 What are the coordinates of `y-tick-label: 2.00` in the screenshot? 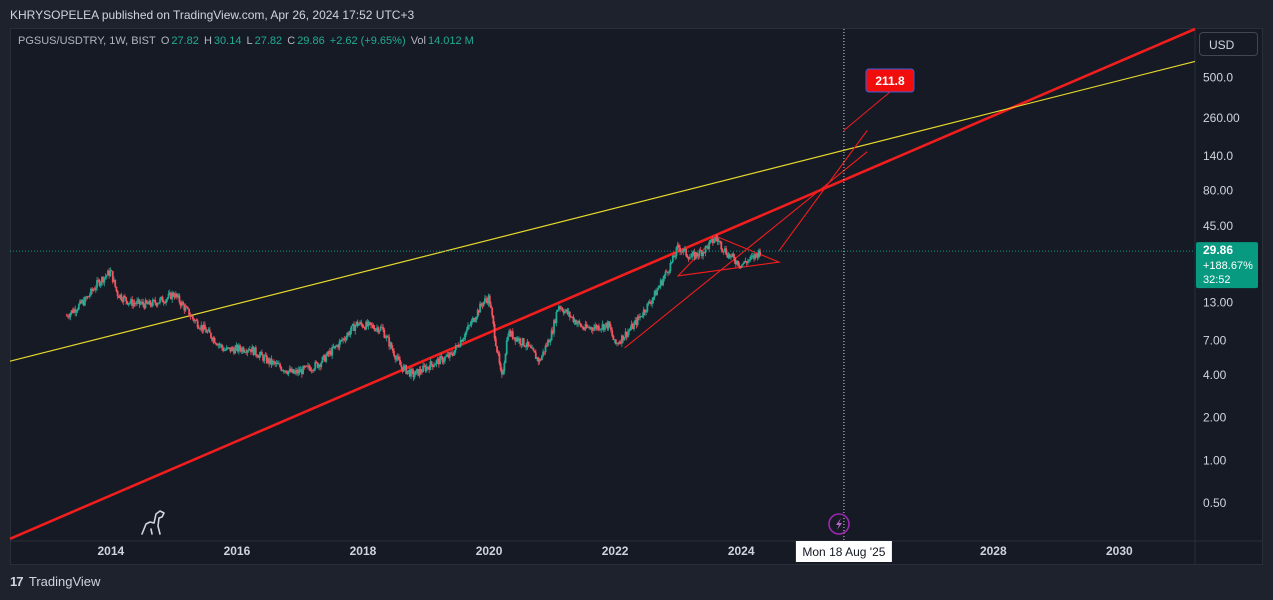 It's located at (1215, 418).